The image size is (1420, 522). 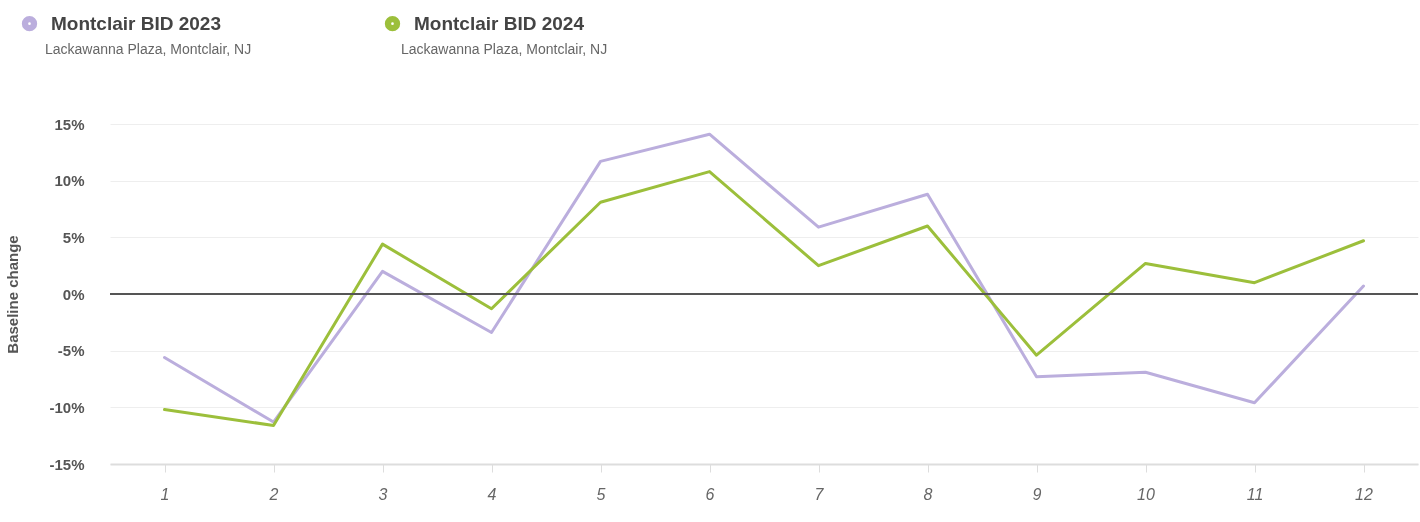 I want to click on y-tick-label: 5%, so click(x=73, y=237).